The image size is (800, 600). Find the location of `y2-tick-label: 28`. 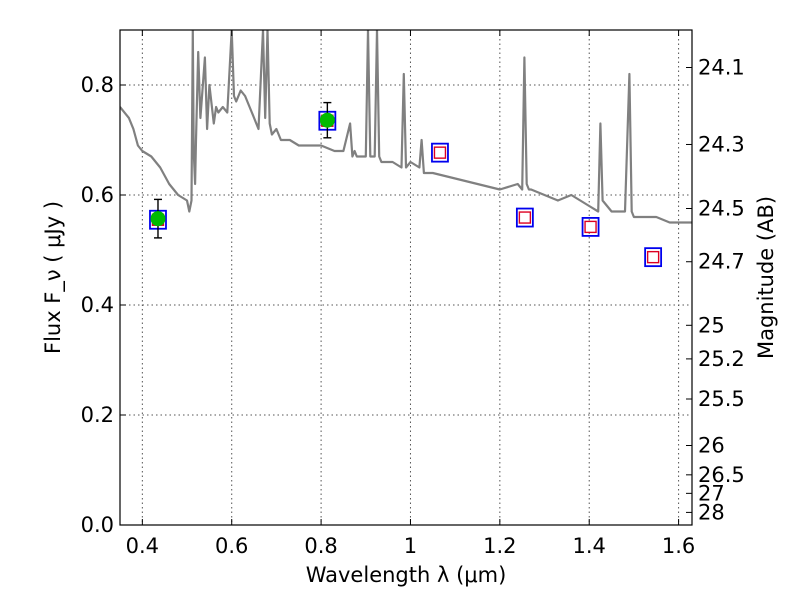

y2-tick-label: 28 is located at coordinates (711, 512).